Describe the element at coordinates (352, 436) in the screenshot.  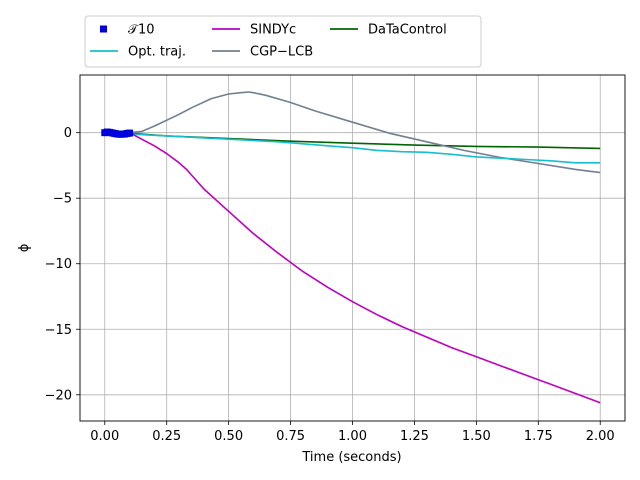
I see `x-tick-label: 1.00` at that location.